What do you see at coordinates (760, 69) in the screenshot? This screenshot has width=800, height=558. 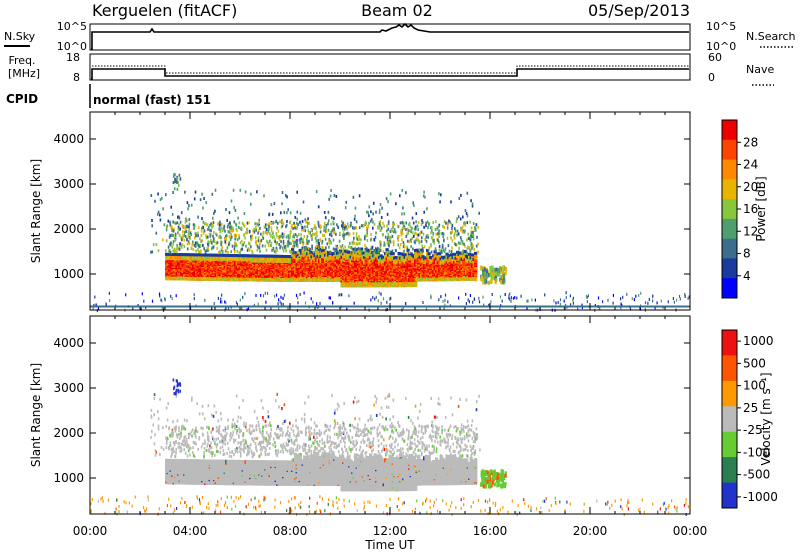 I see `nave-label: Nave` at bounding box center [760, 69].